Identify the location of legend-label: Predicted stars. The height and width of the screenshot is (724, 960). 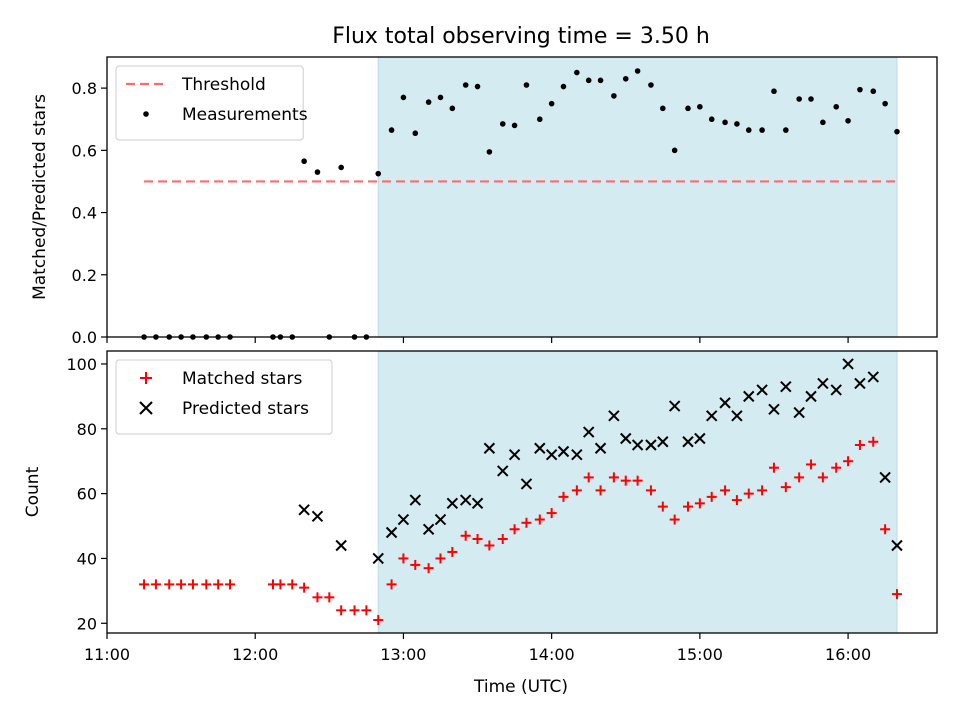
(245, 409).